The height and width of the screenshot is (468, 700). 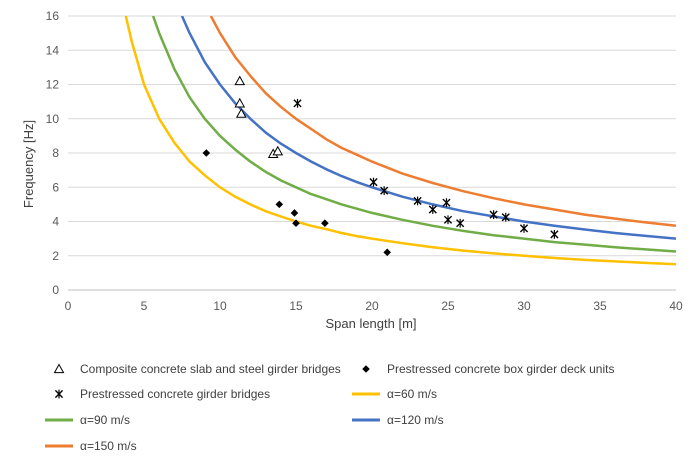 I want to click on legend-label-girder: Prestressed concrete girder bridges, so click(x=175, y=394).